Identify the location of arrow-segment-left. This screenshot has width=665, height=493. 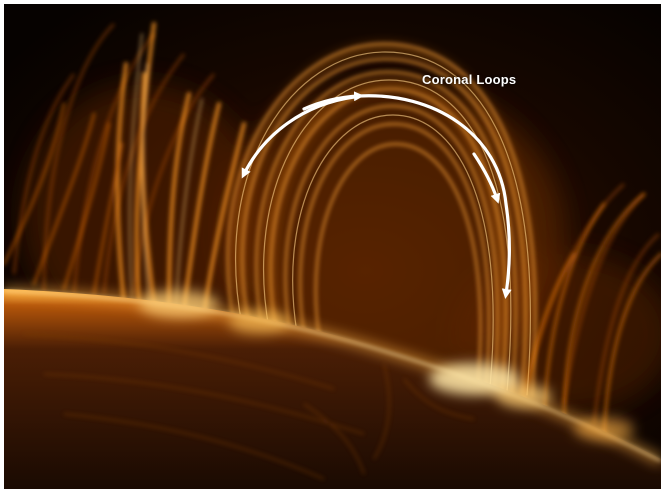
(298, 137).